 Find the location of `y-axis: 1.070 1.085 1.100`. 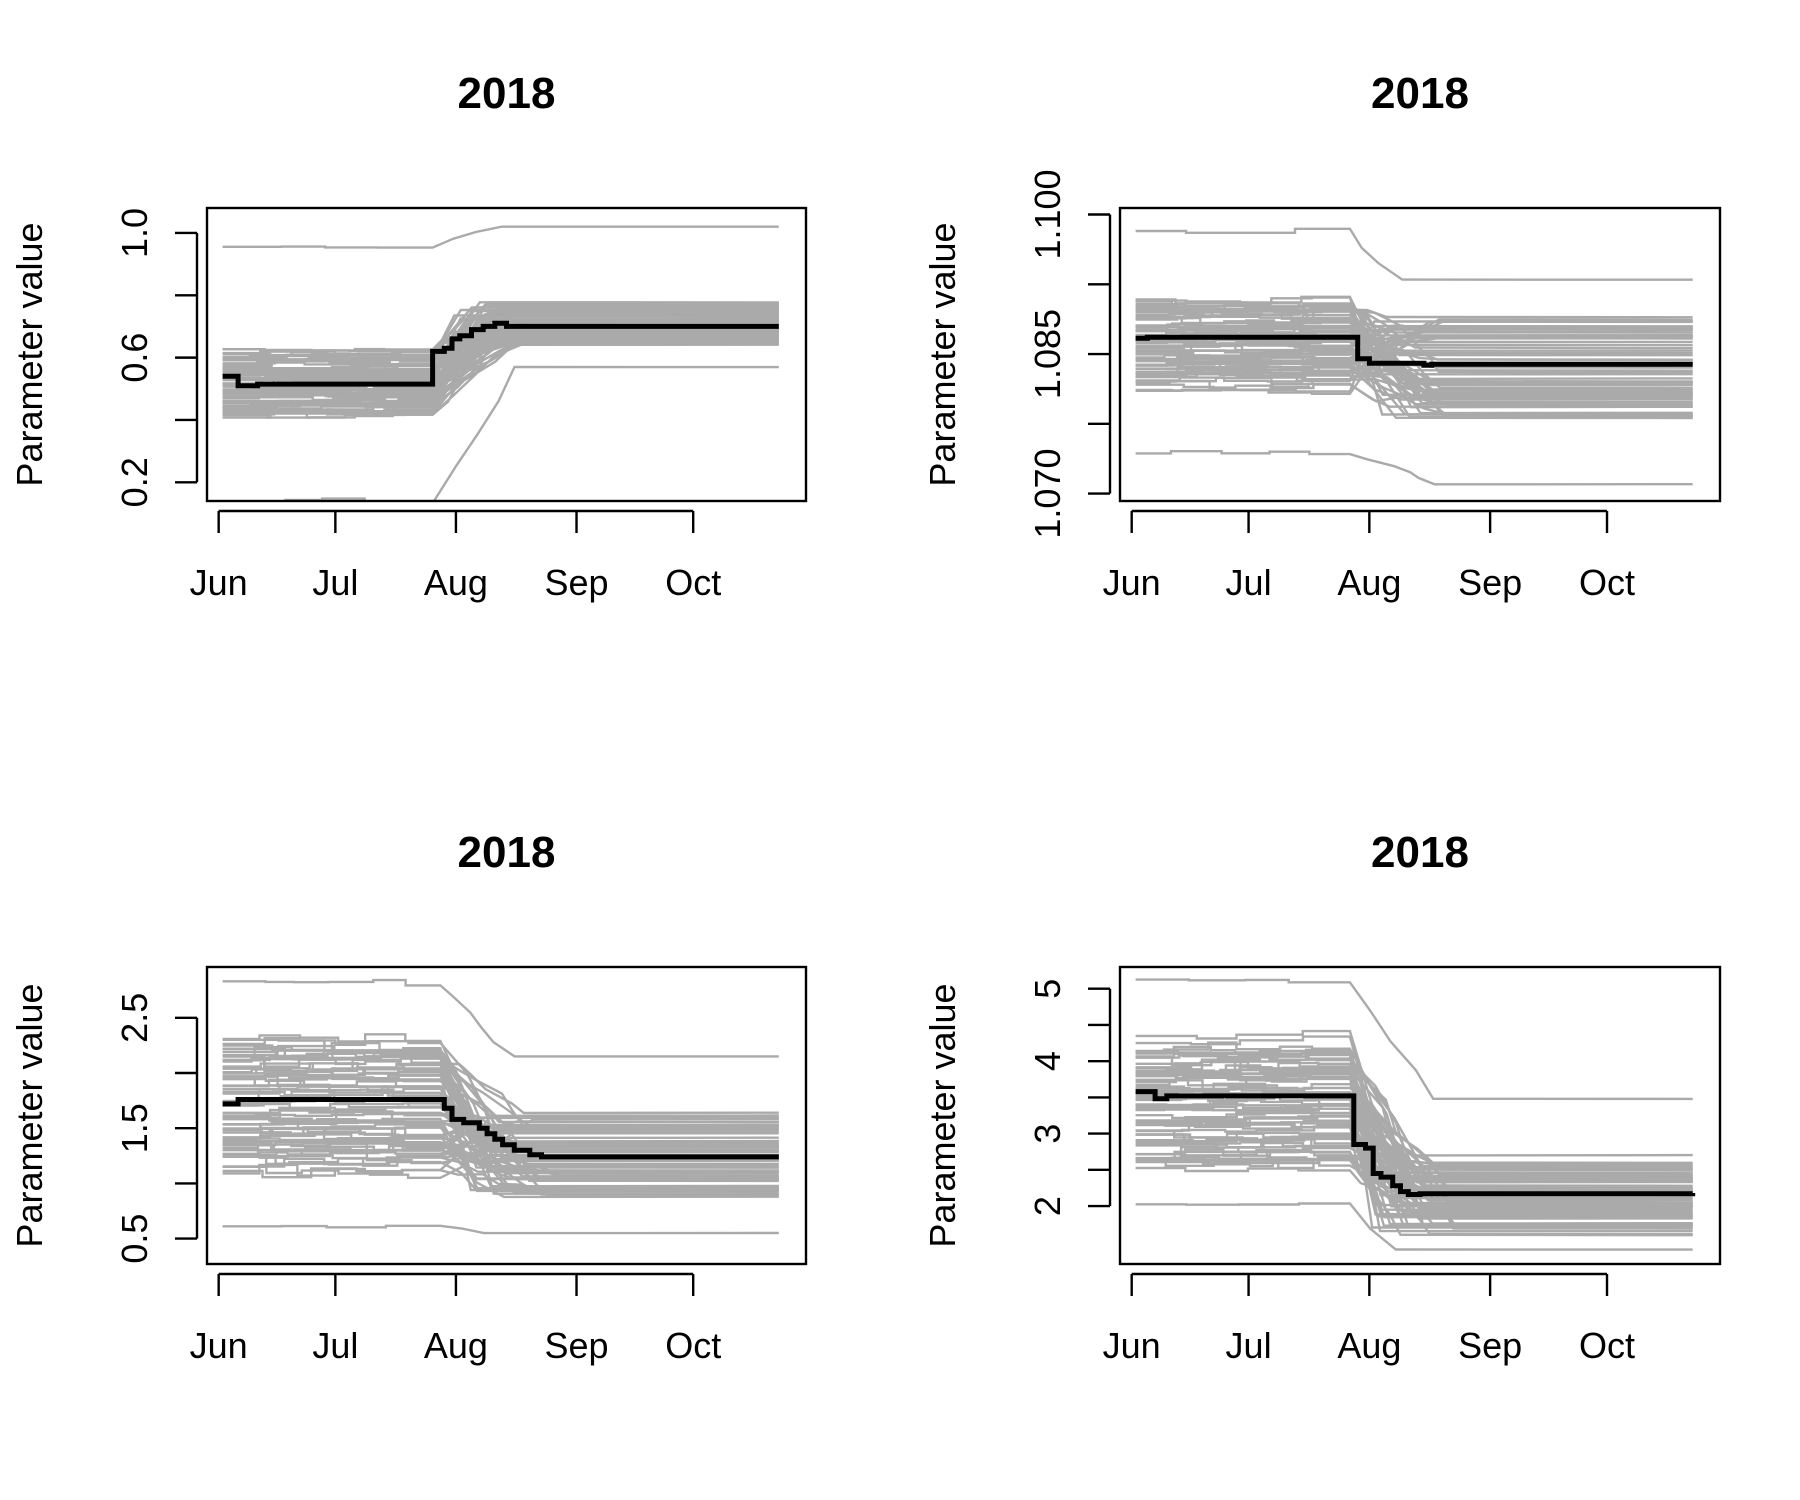

y-axis: 1.070 1.085 1.100 is located at coordinates (1069, 354).